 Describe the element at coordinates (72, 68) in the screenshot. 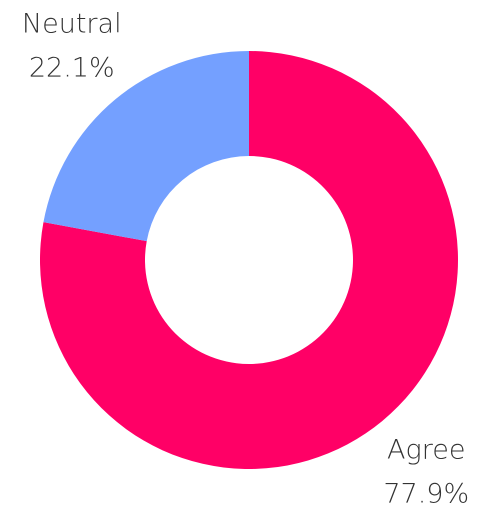

I see `slice-value-label: 22.1%` at that location.